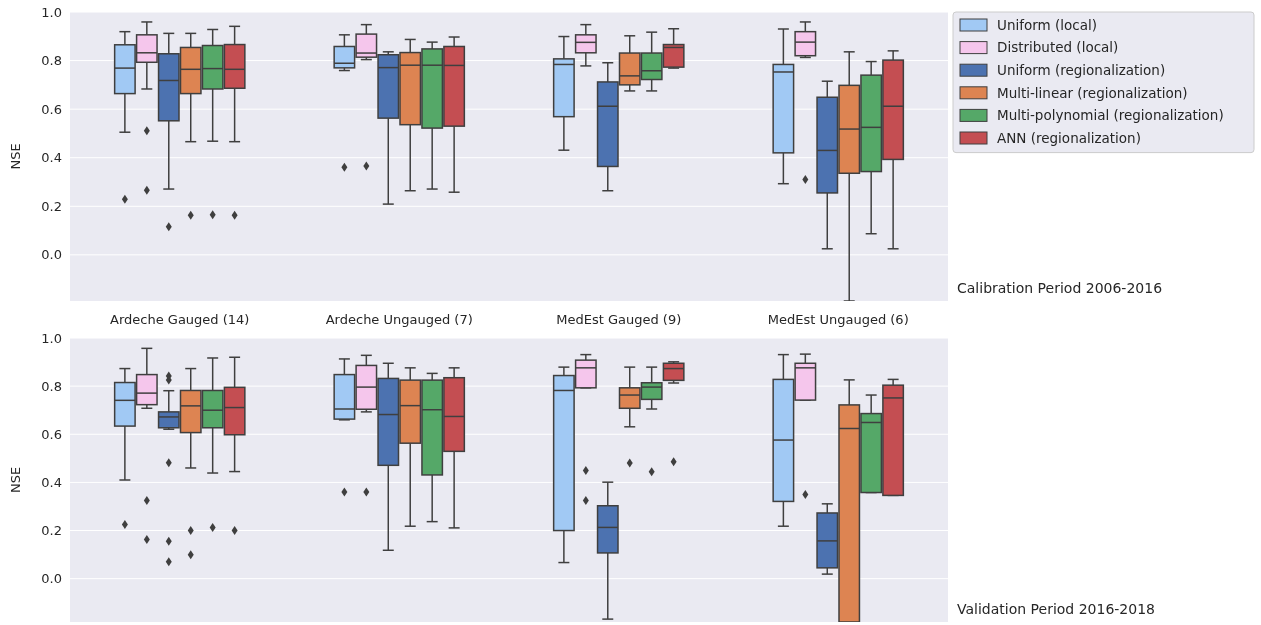 This screenshot has width=1261, height=625. Describe the element at coordinates (1060, 288) in the screenshot. I see `text: Calibration Period 2006-2016` at that location.